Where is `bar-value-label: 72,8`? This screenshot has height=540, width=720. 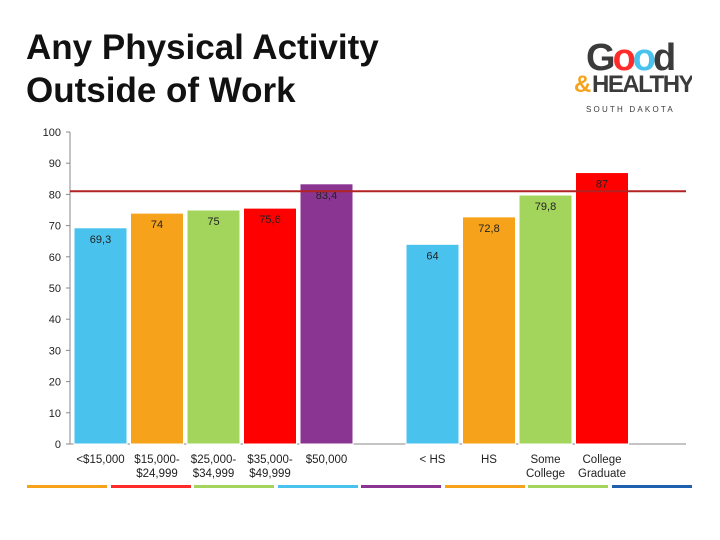 bar-value-label: 72,8 is located at coordinates (488, 229).